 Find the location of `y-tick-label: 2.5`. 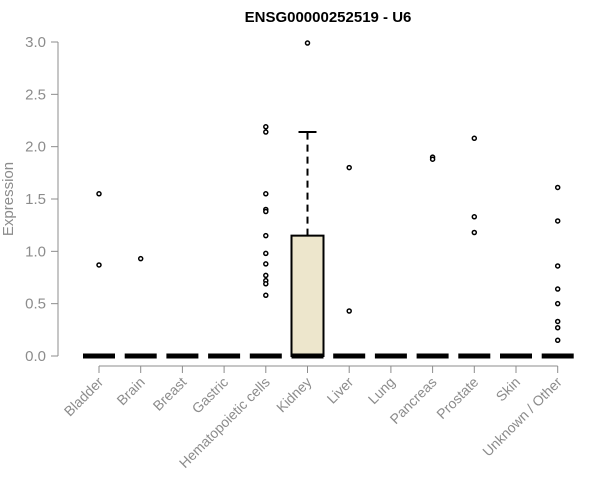

y-tick-label: 2.5 is located at coordinates (35, 94).